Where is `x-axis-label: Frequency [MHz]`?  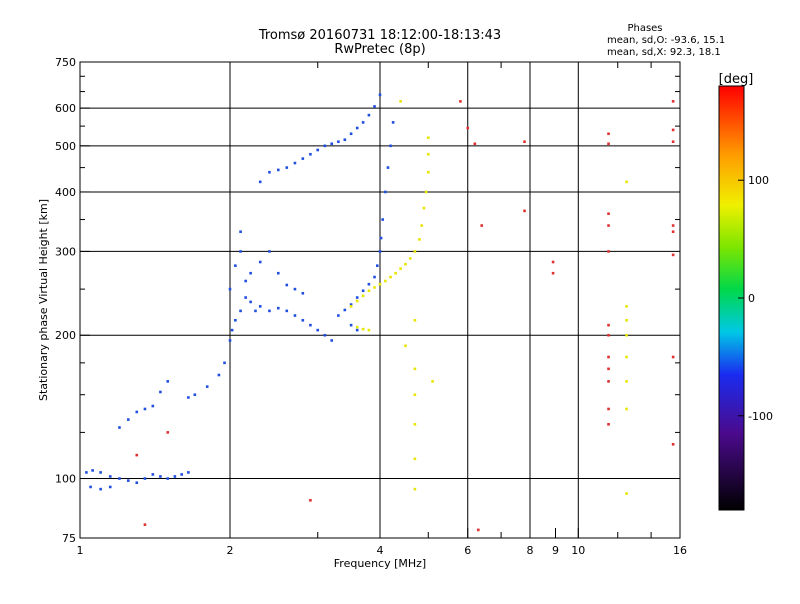
x-axis-label: Frequency [MHz] is located at coordinates (380, 563).